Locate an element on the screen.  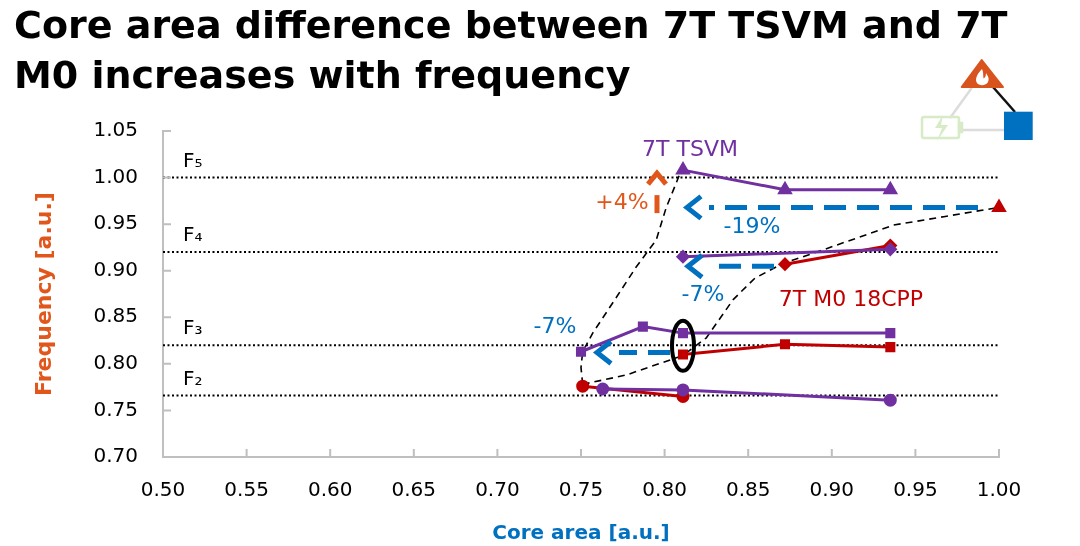
y-tick-label: 0.75 is located at coordinates (115, 408).